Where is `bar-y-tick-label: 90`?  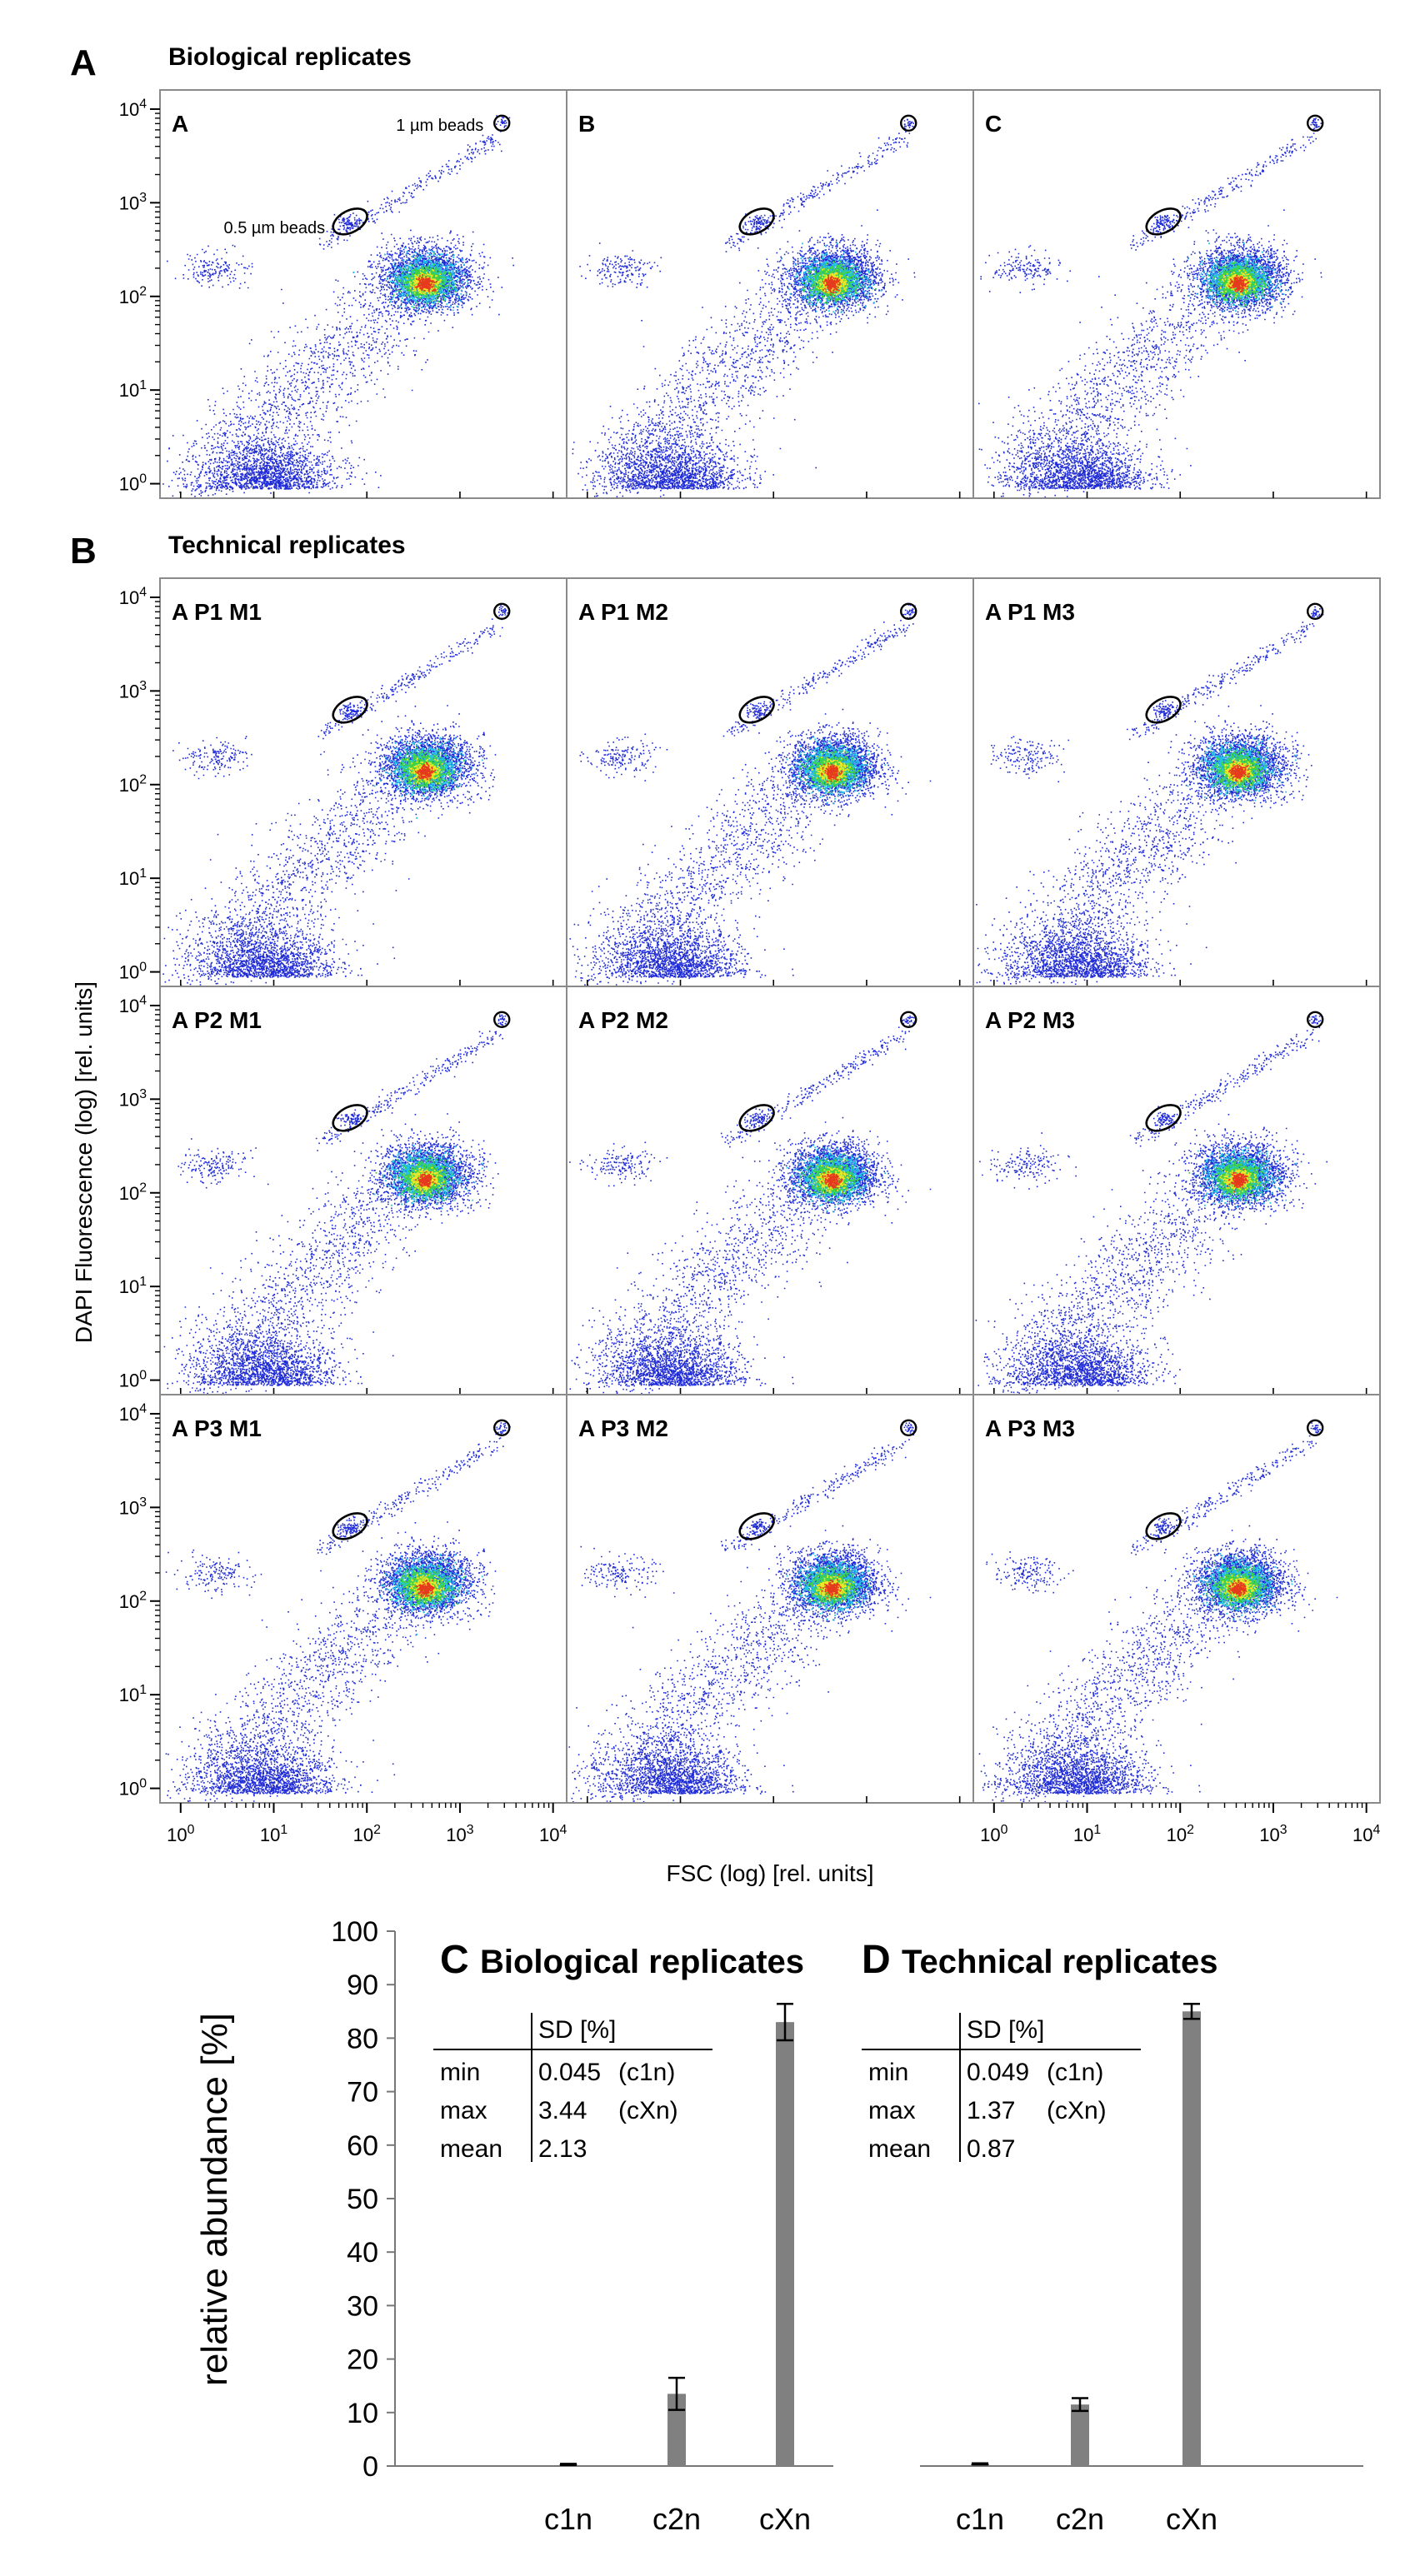 bar-y-tick-label: 90 is located at coordinates (362, 1985).